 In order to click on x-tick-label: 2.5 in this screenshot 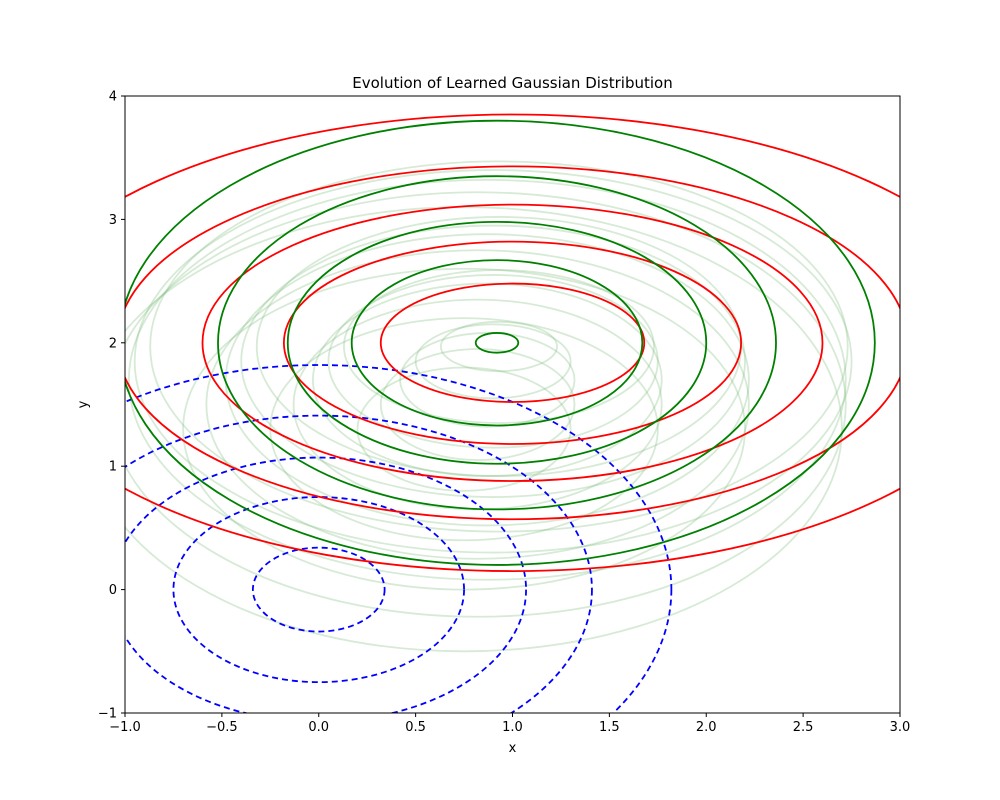, I will do `click(803, 727)`.